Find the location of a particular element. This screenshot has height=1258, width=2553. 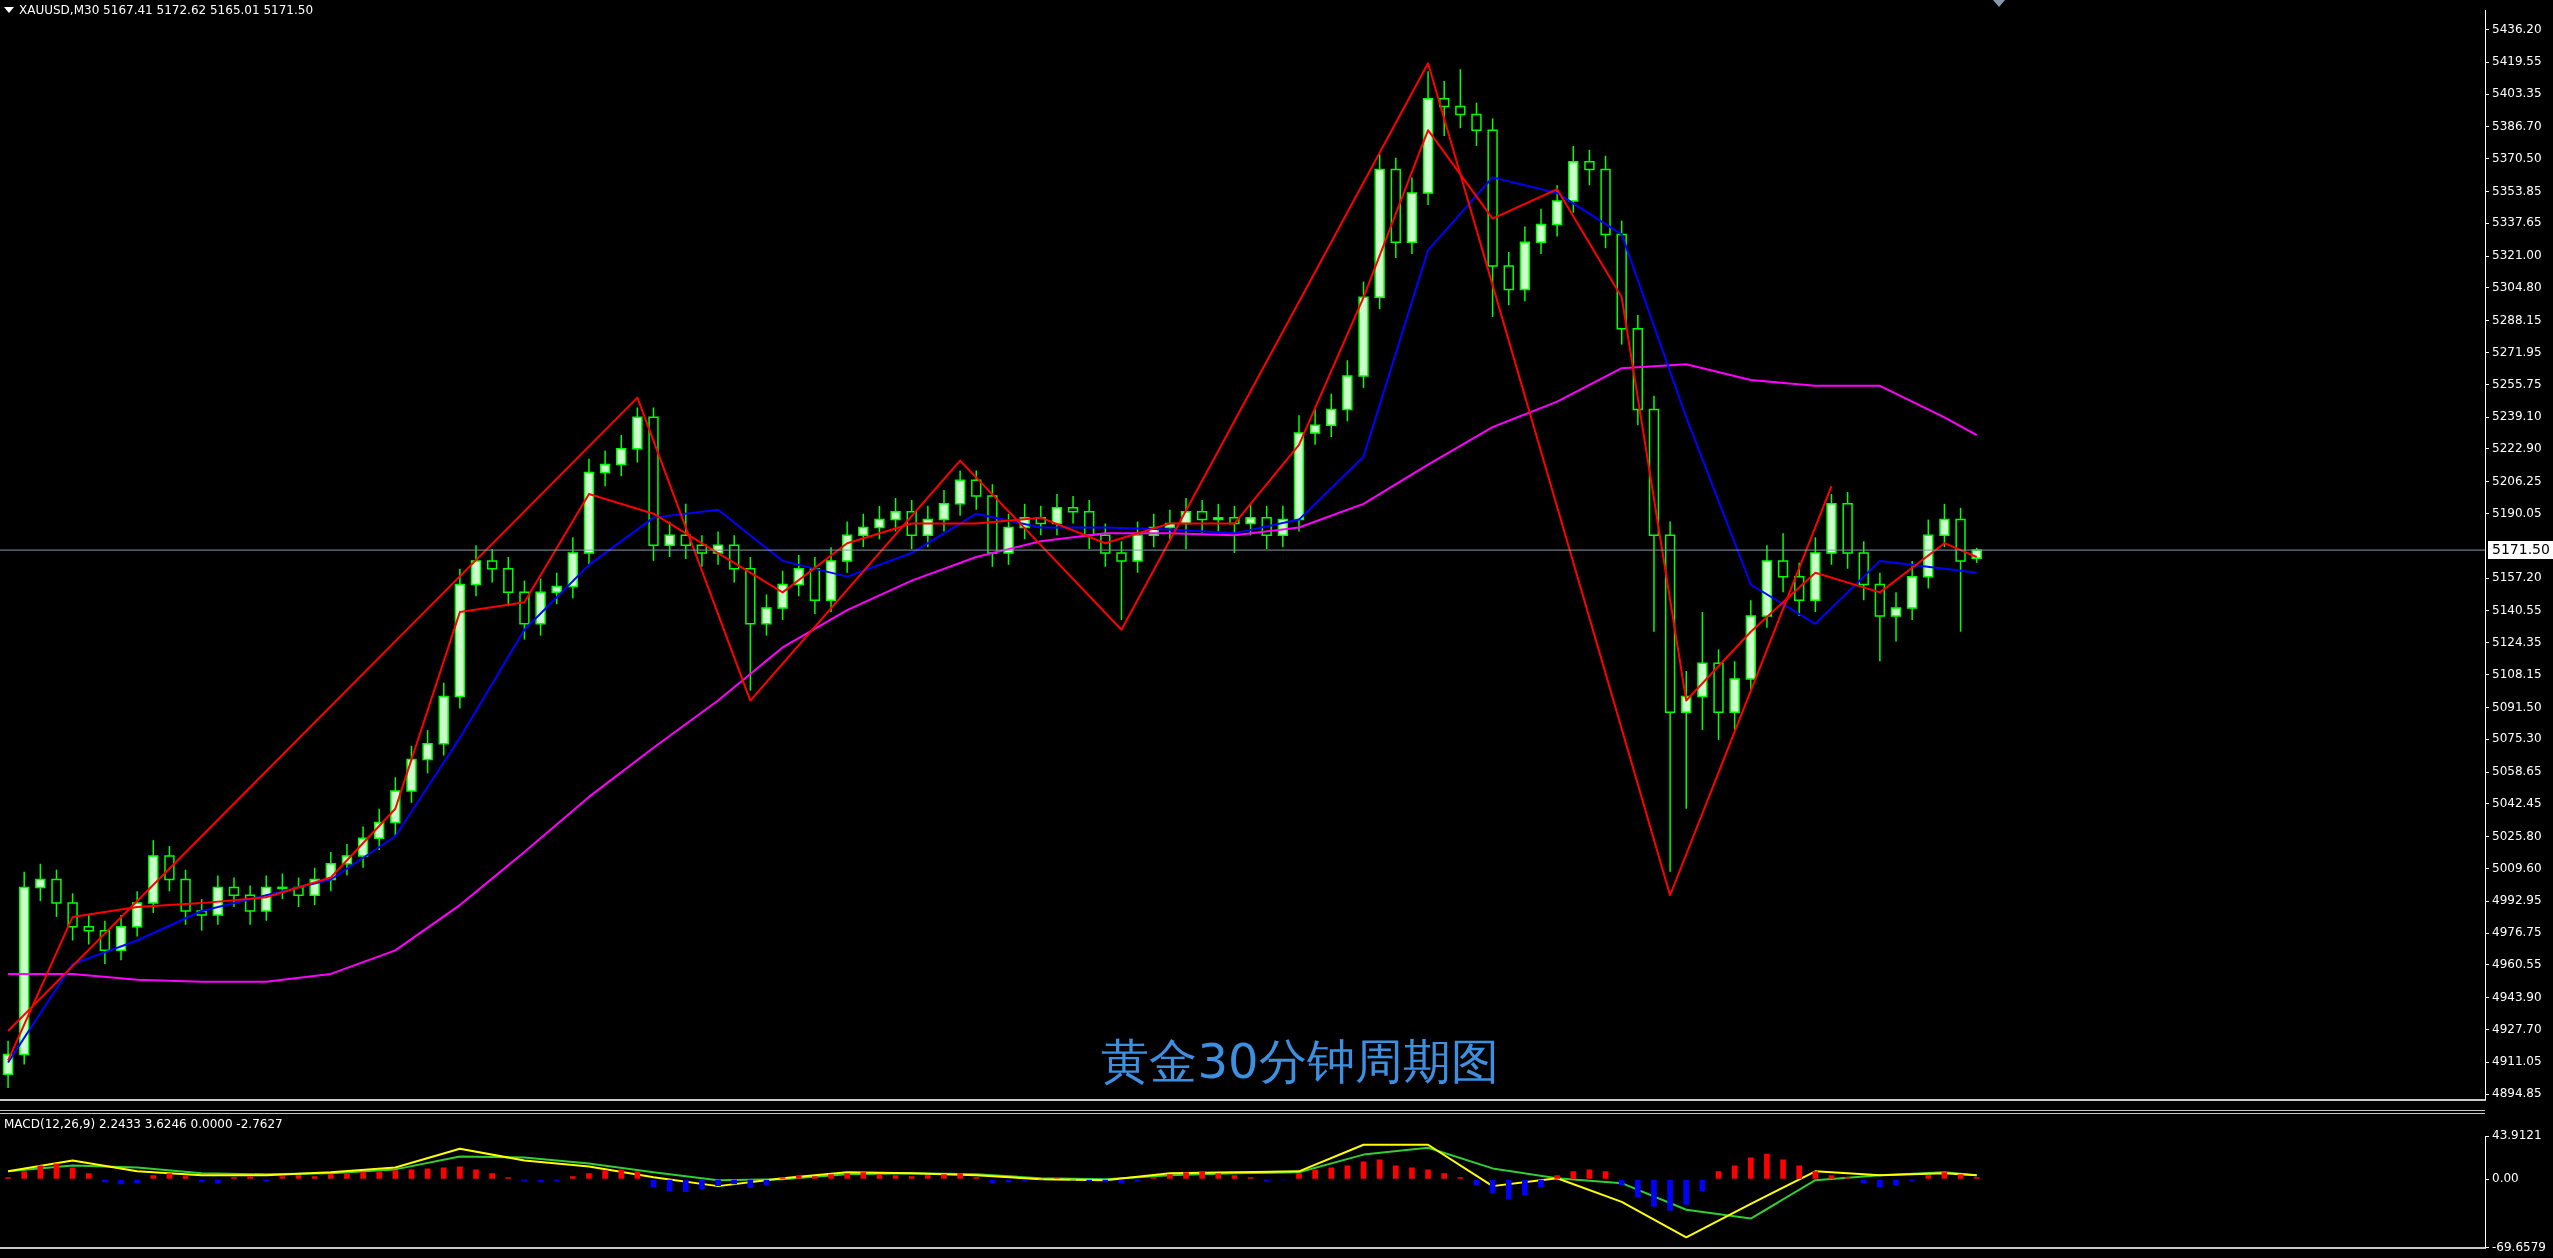

y-tick-label: 5370.50 is located at coordinates (2517, 157).